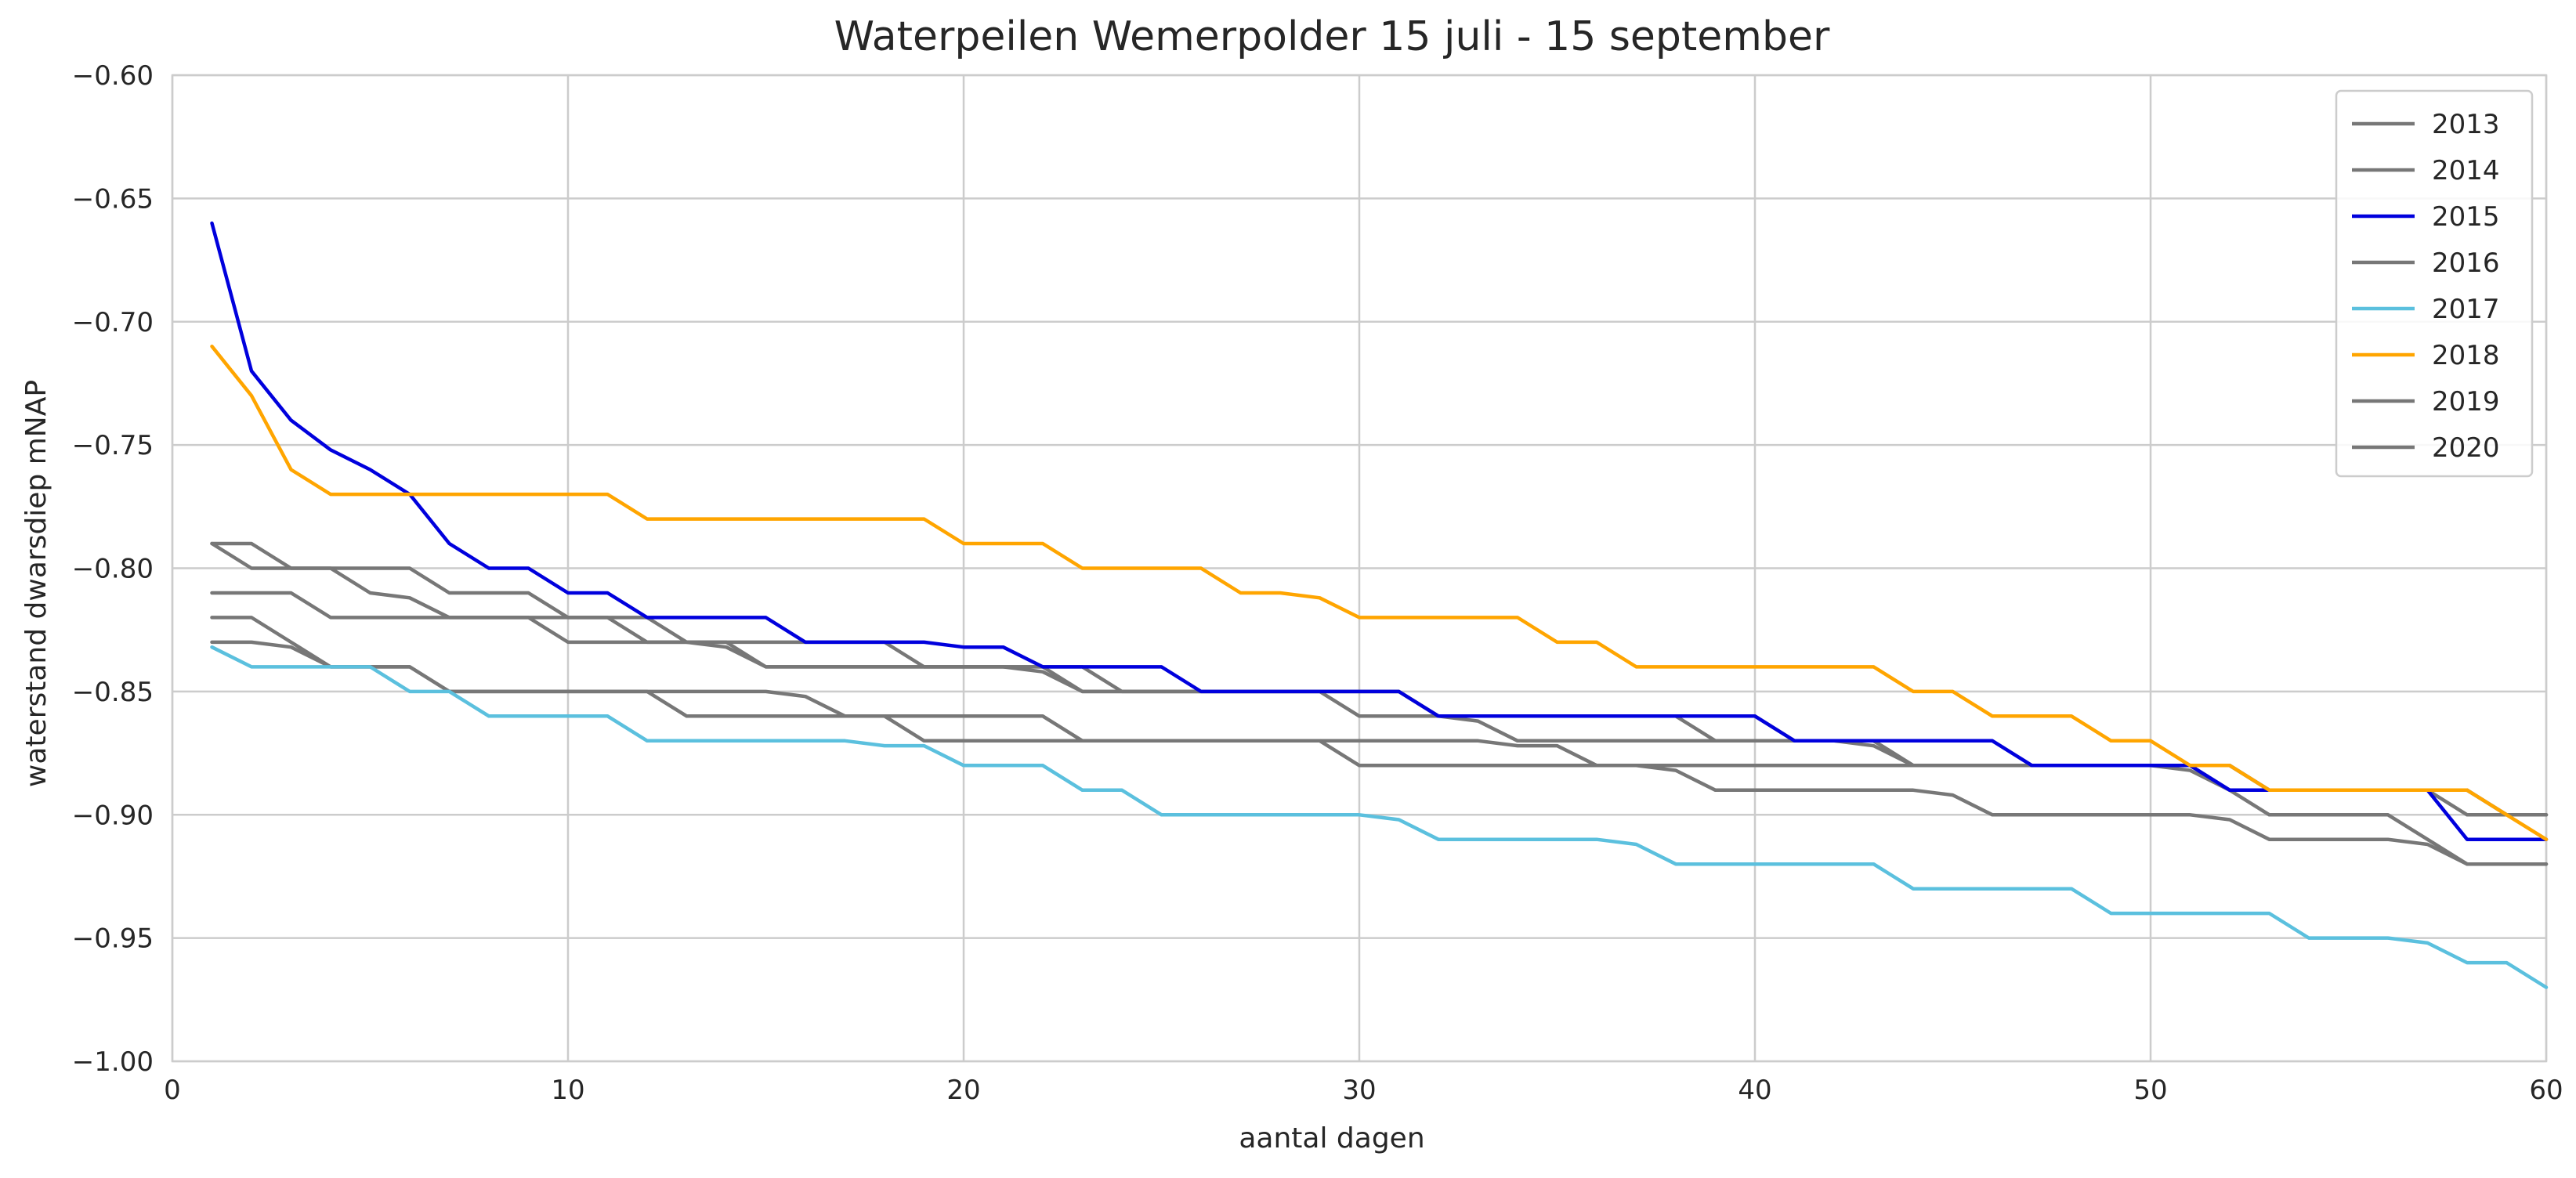 This screenshot has width=2576, height=1178. What do you see at coordinates (963, 1090) in the screenshot?
I see `x-tick-label: 20` at bounding box center [963, 1090].